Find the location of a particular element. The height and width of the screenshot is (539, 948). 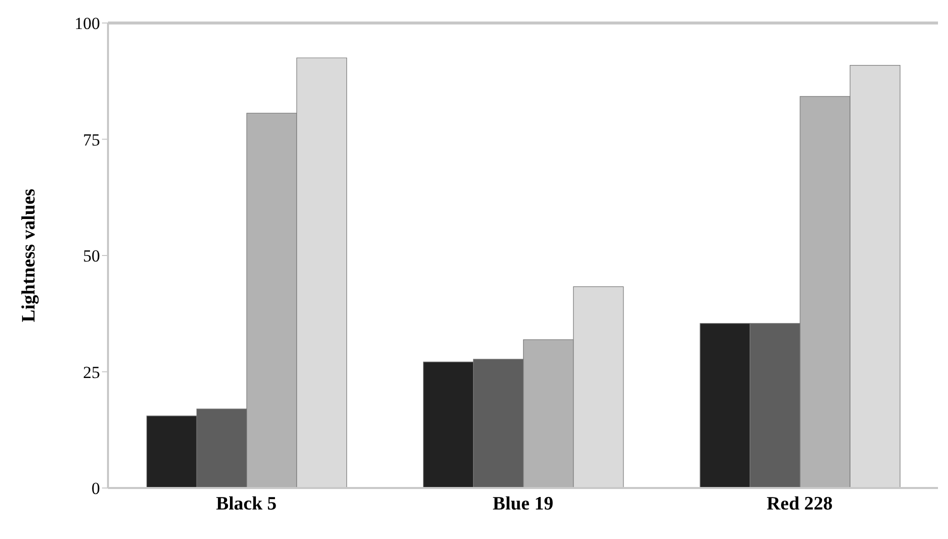

y-tick-label: 25 is located at coordinates (91, 372).